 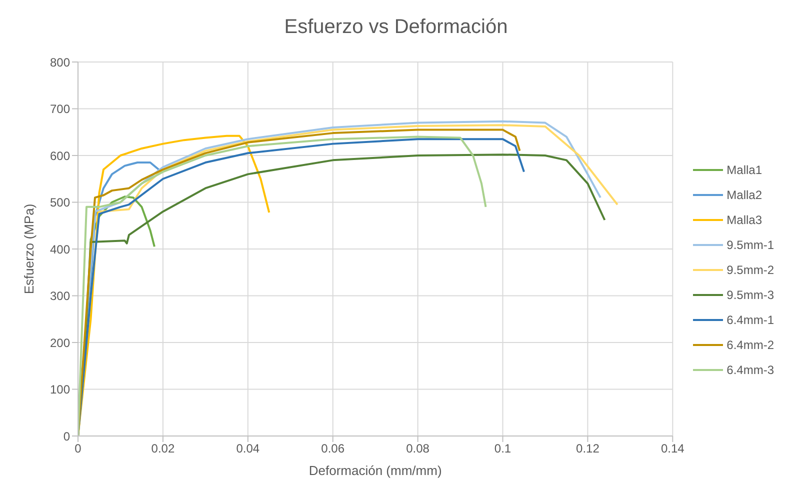 What do you see at coordinates (750, 320) in the screenshot?
I see `legend-label: 6.4mm-1` at bounding box center [750, 320].